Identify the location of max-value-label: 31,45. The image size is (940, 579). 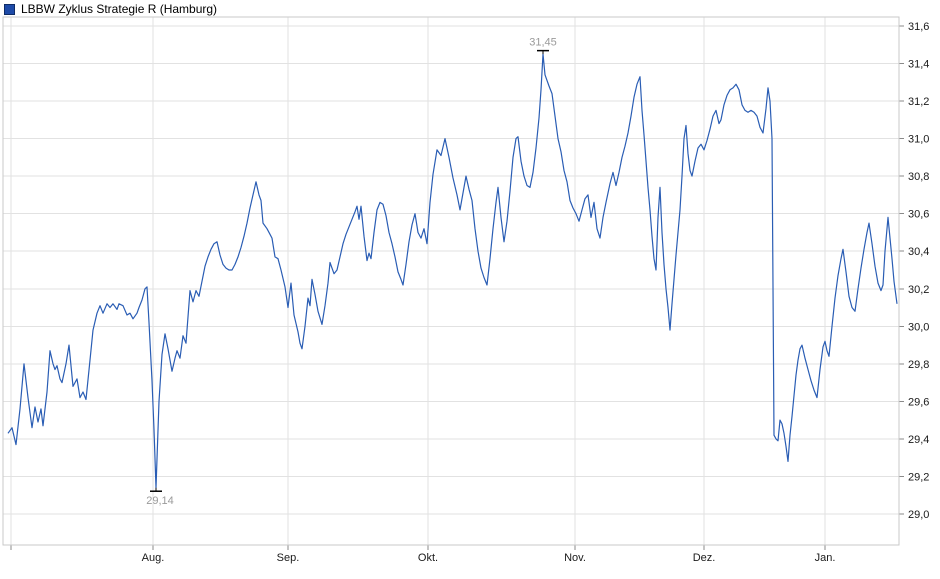
(543, 43).